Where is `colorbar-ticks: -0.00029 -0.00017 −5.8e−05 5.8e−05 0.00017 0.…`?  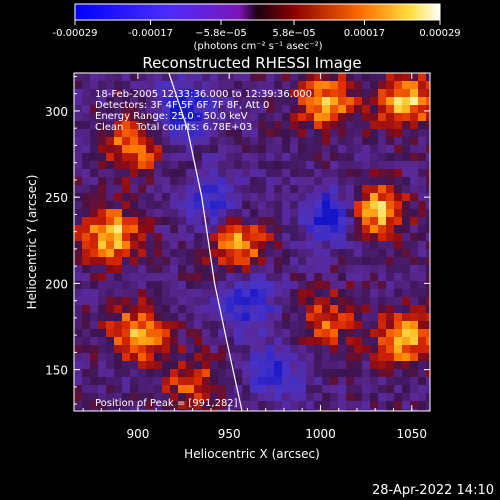
colorbar-ticks: -0.00029 -0.00017 −5.8e−05 5.8e−05 0.00017 0.… is located at coordinates (257, 29).